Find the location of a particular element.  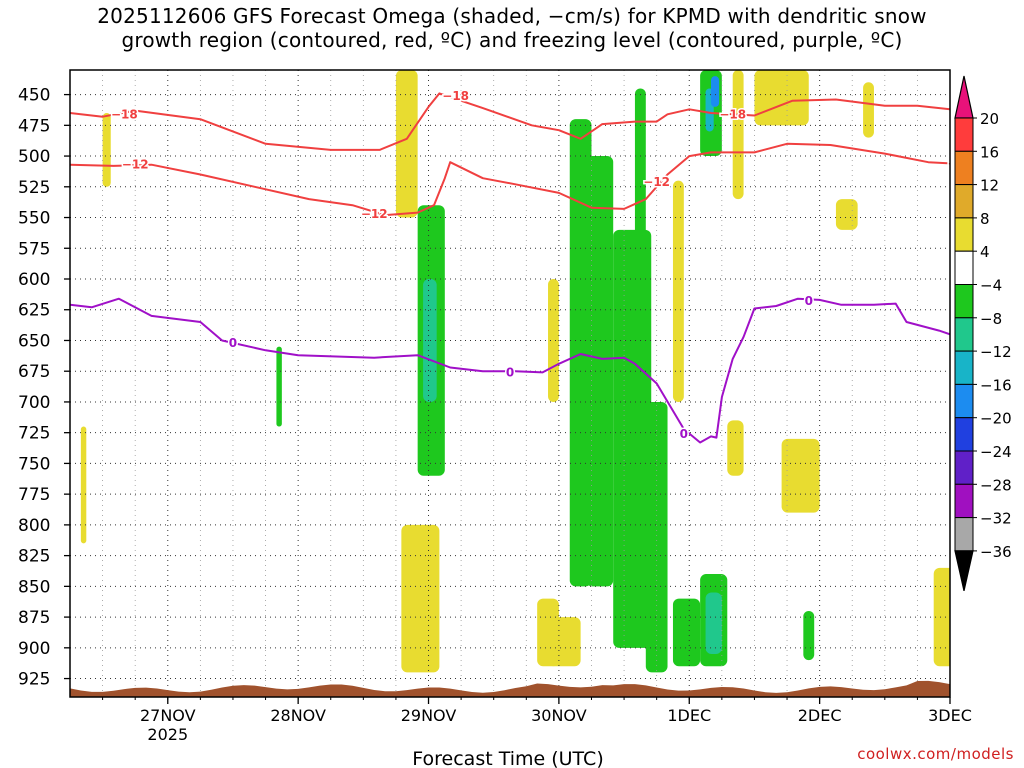

terrain is located at coordinates (510, 688).